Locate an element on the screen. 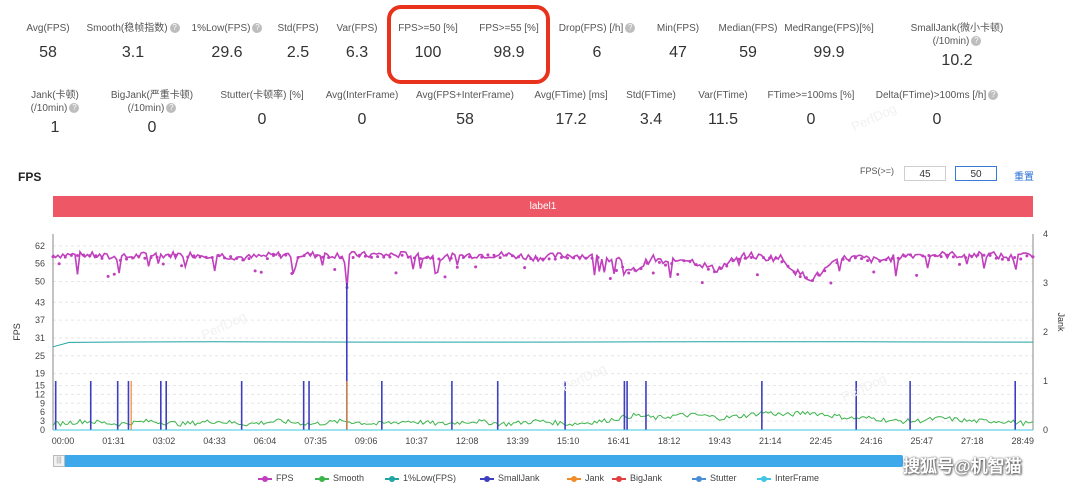 This screenshot has width=1080, height=489. legend-item: Stutter is located at coordinates (714, 478).